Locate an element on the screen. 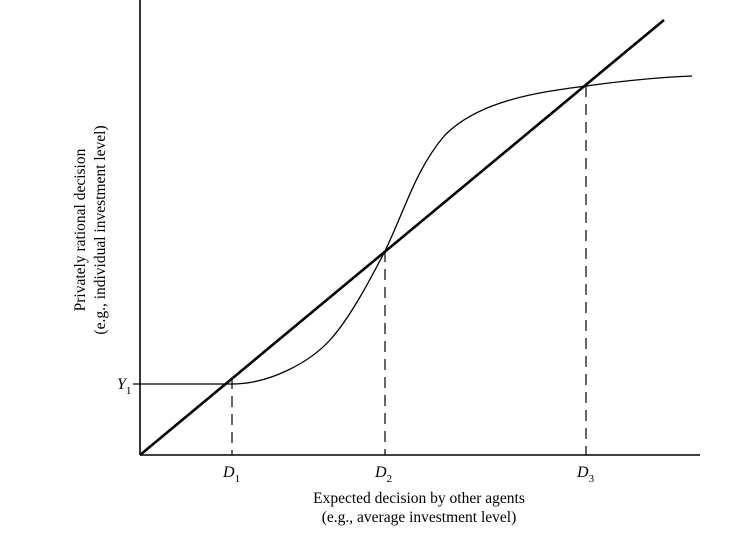  y-axis-title-line2: (e.g., individual investment level) is located at coordinates (100, 229).